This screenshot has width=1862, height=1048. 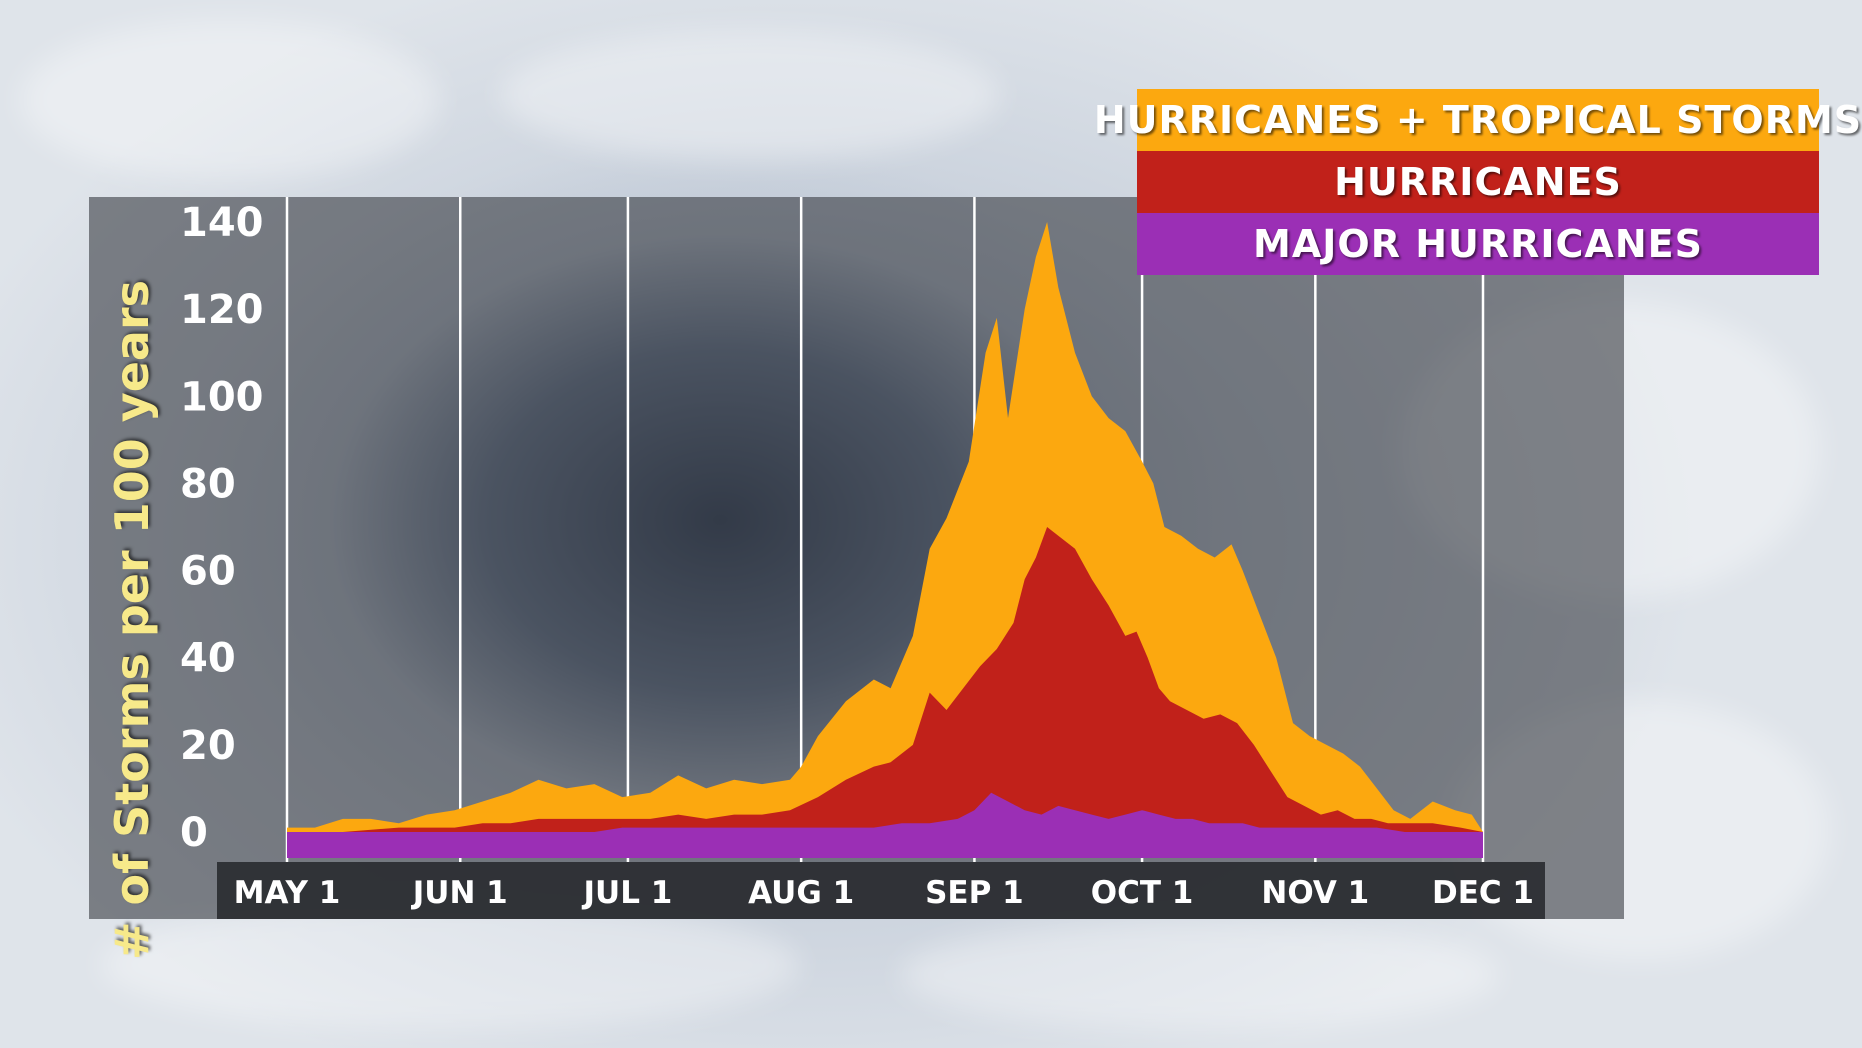 I want to click on y-tick-label: 20, so click(x=208, y=746).